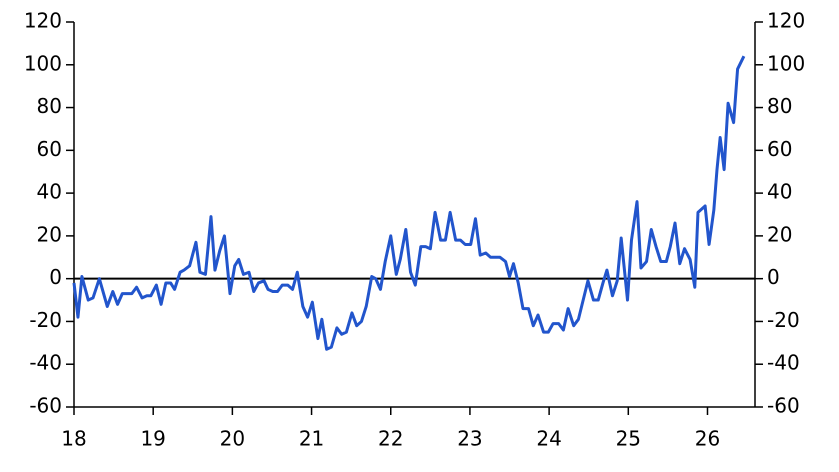  Describe the element at coordinates (469, 439) in the screenshot. I see `x-tick-label: 23` at that location.